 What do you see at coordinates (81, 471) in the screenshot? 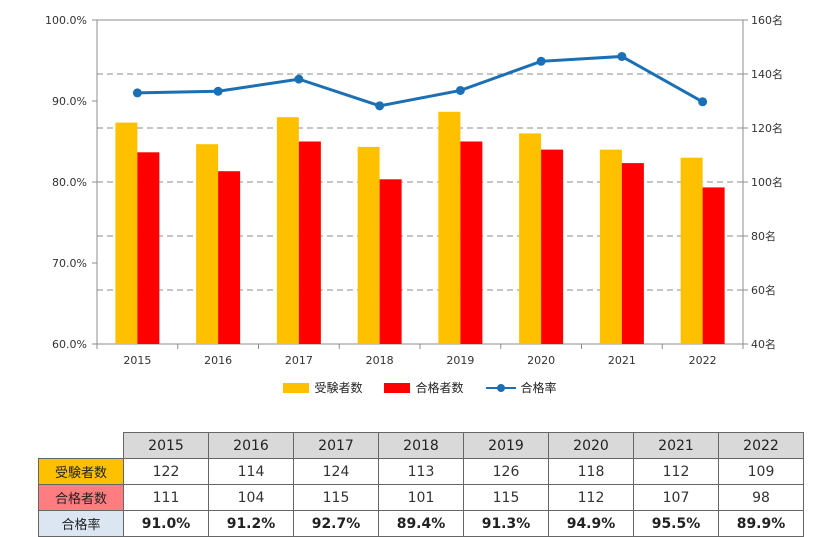
I see `table-row-label: 受験者数` at bounding box center [81, 471].